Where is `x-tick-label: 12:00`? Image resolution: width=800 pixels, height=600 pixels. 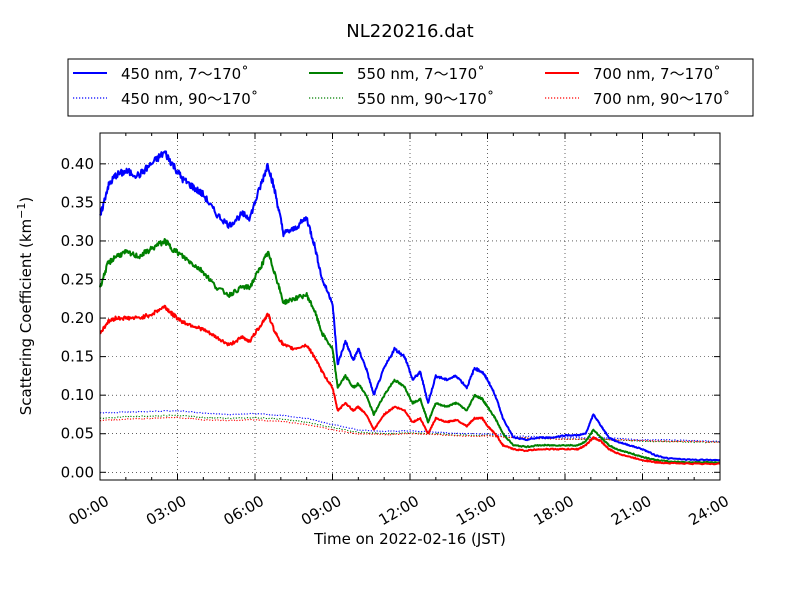
x-tick-label: 12:00 is located at coordinates (399, 510).